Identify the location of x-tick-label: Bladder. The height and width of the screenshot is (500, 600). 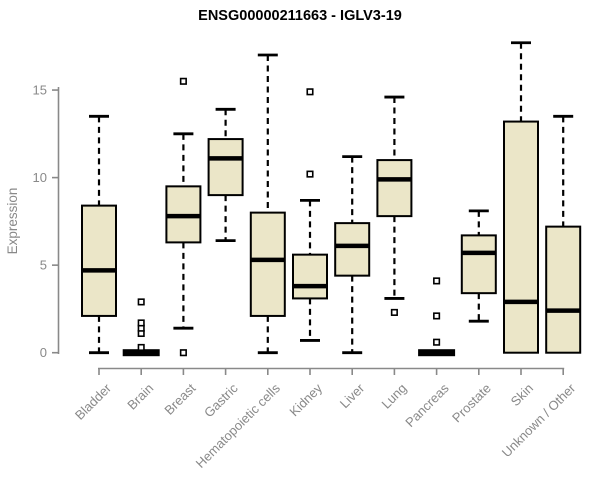
(93, 401).